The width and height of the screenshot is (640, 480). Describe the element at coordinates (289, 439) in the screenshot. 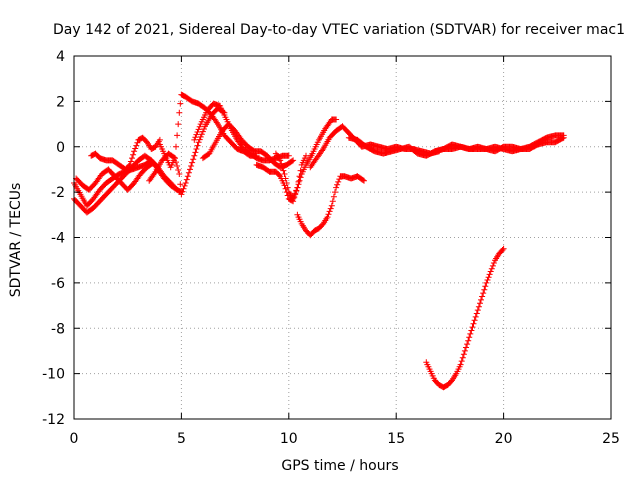

I see `x-tick-label: 10` at that location.